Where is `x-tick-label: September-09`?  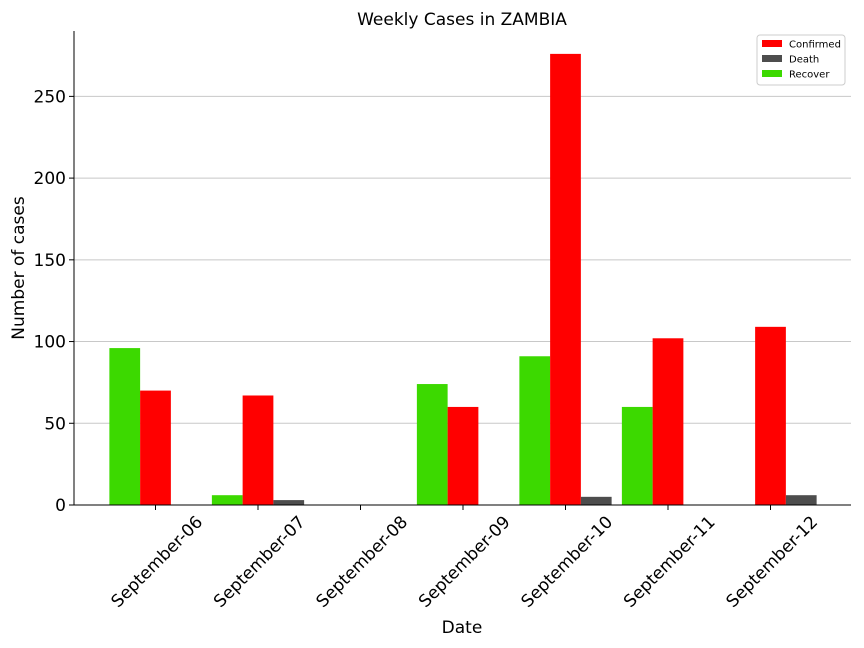
x-tick-label: September-09 is located at coordinates (464, 561).